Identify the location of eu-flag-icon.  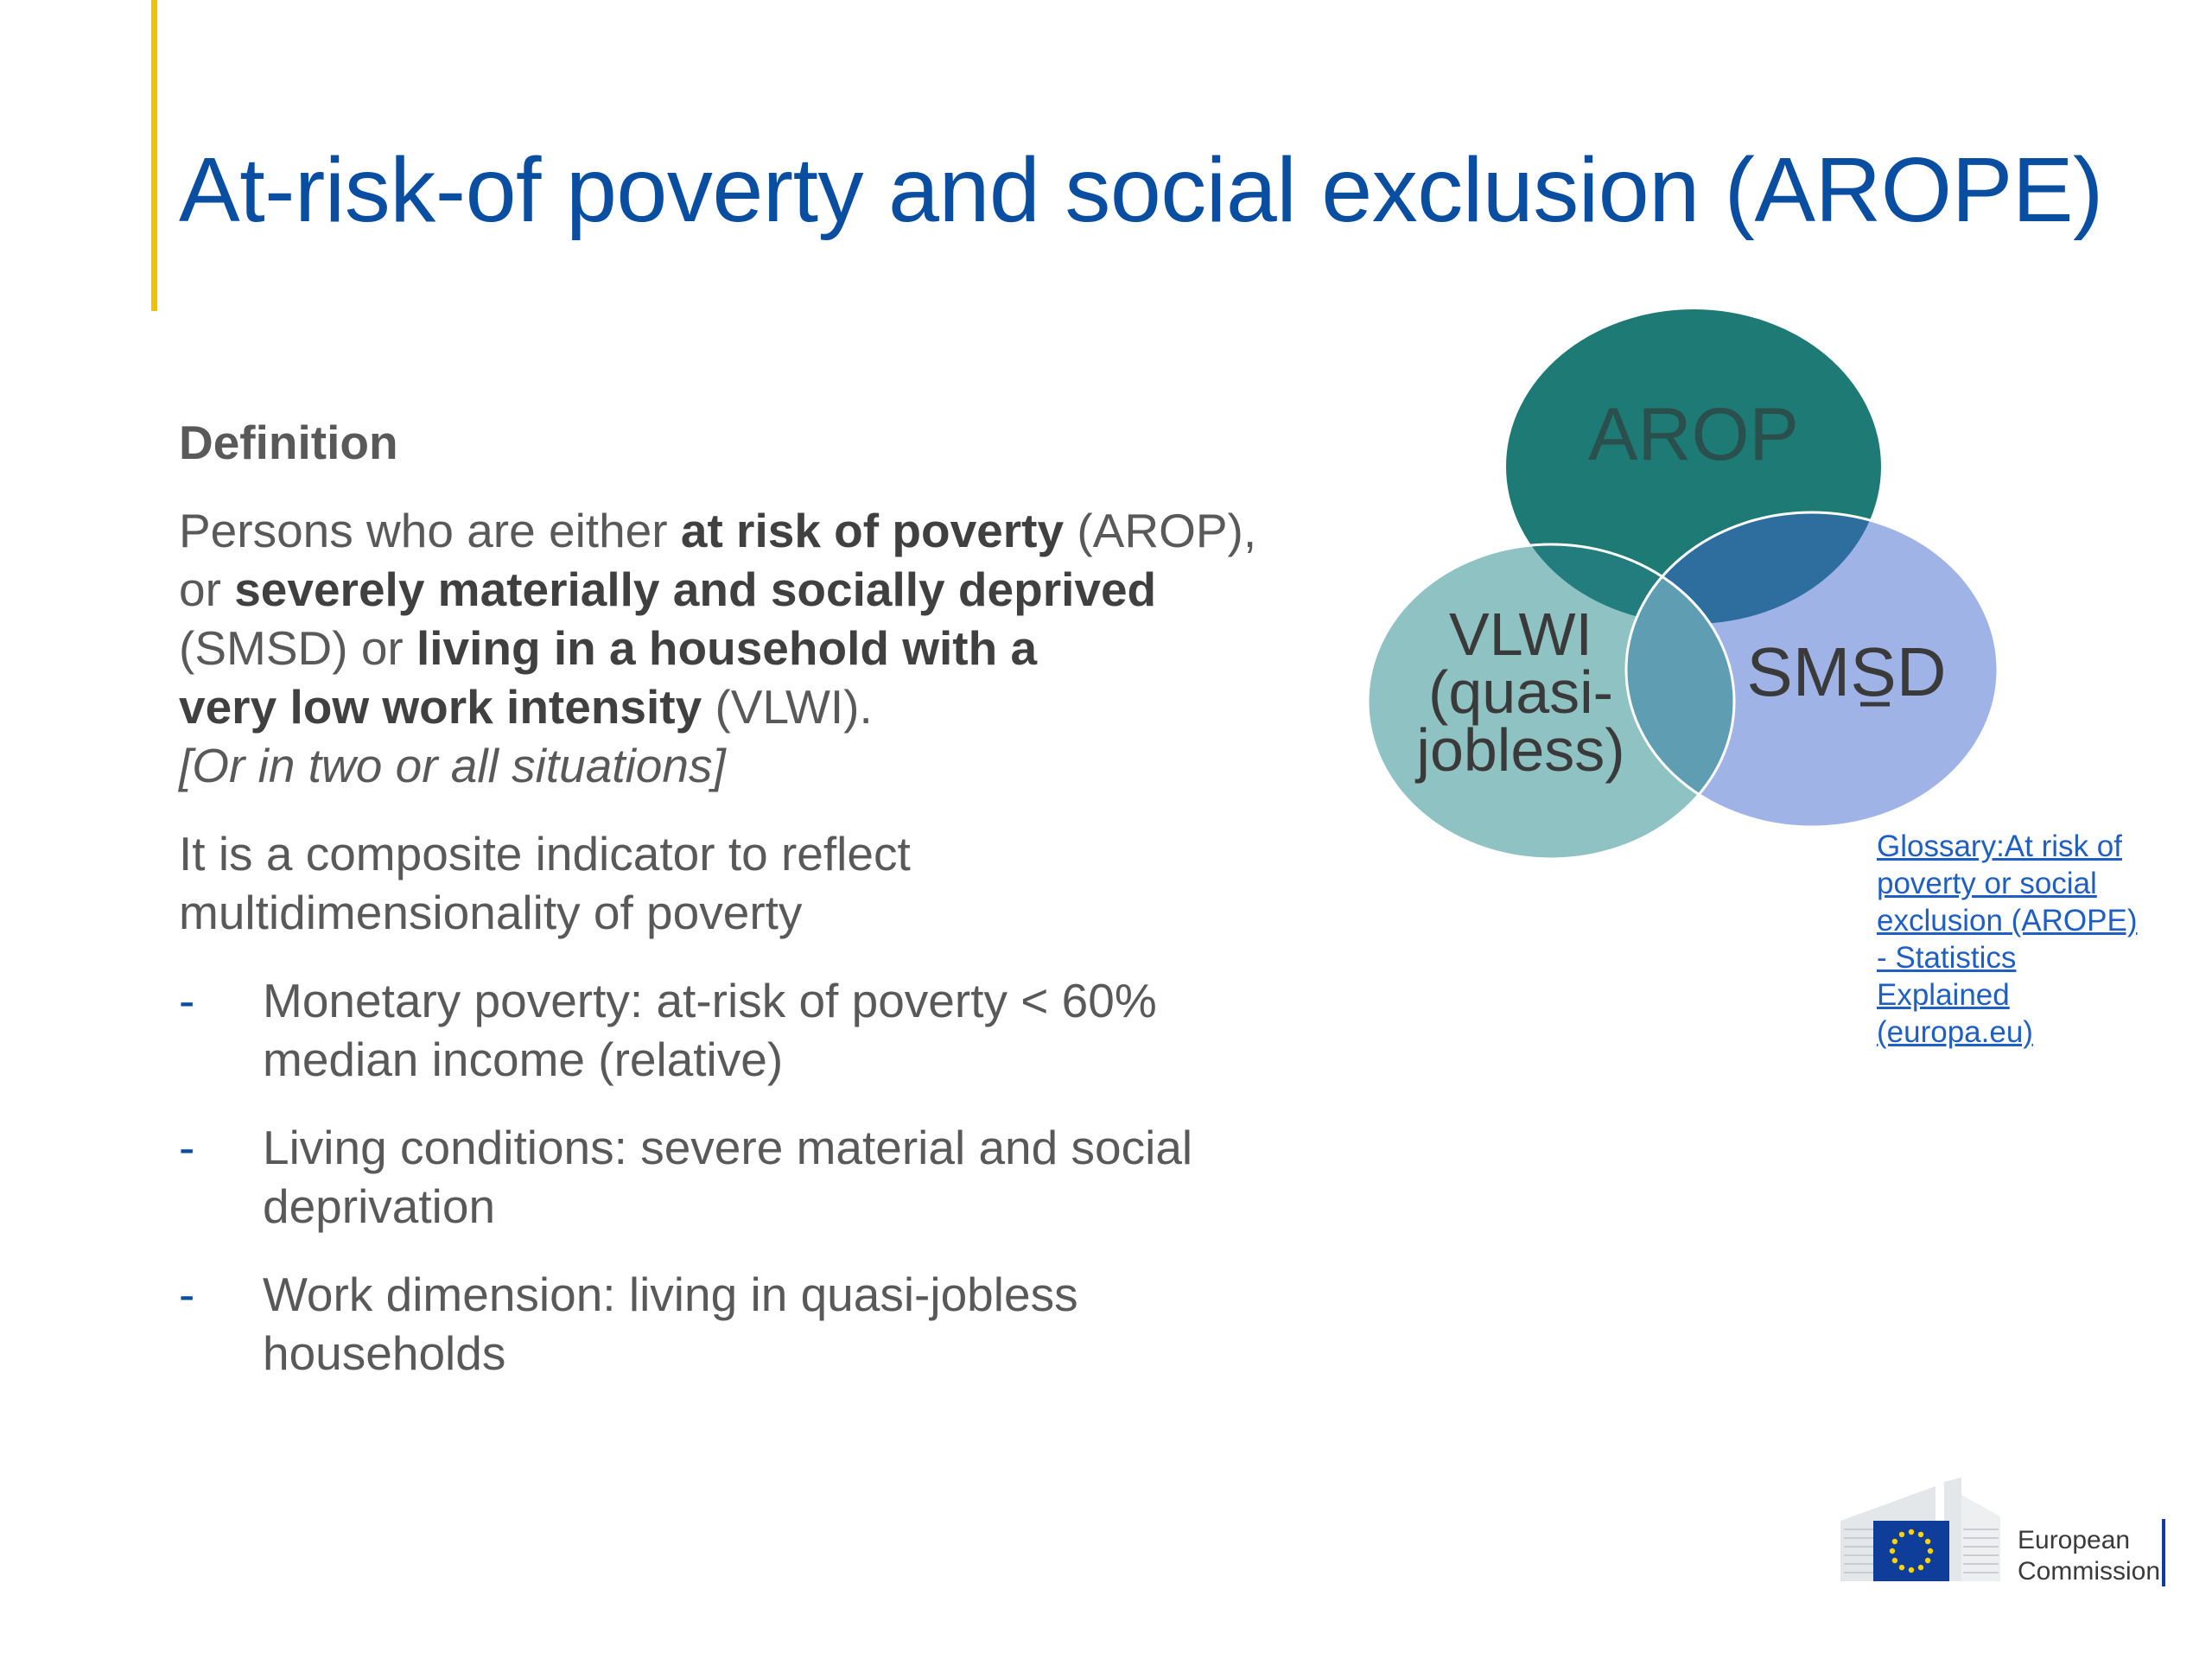
(1911, 1551).